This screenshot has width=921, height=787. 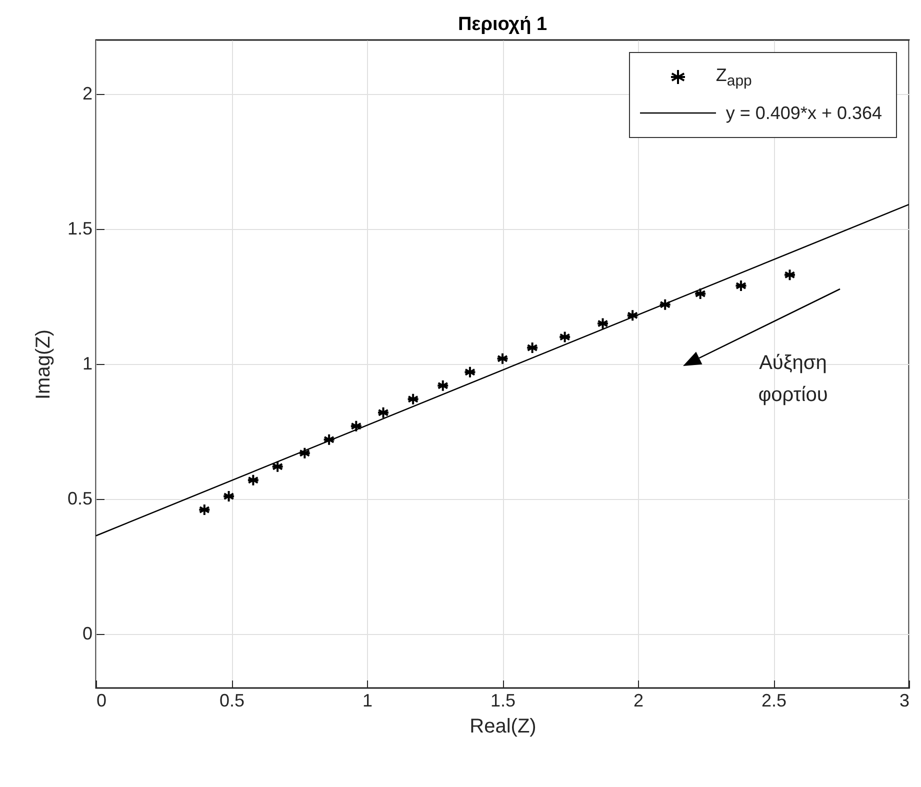 What do you see at coordinates (774, 700) in the screenshot?
I see `x-tick-label: 2.5` at bounding box center [774, 700].